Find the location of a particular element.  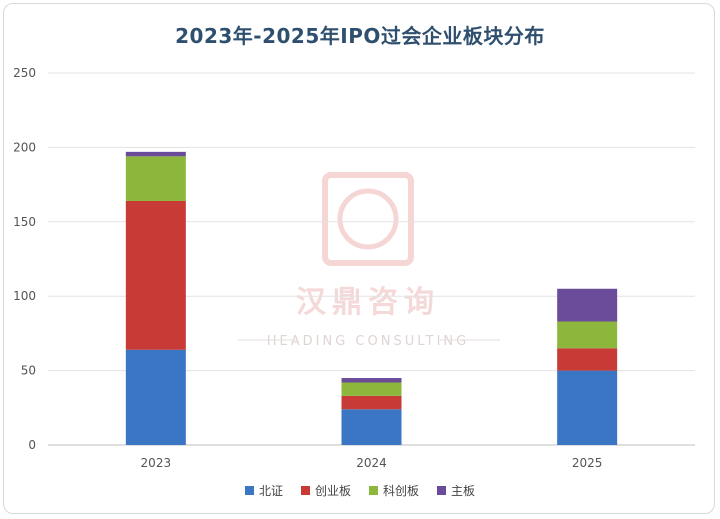

bar-segment-2024-科创板 is located at coordinates (371, 389).